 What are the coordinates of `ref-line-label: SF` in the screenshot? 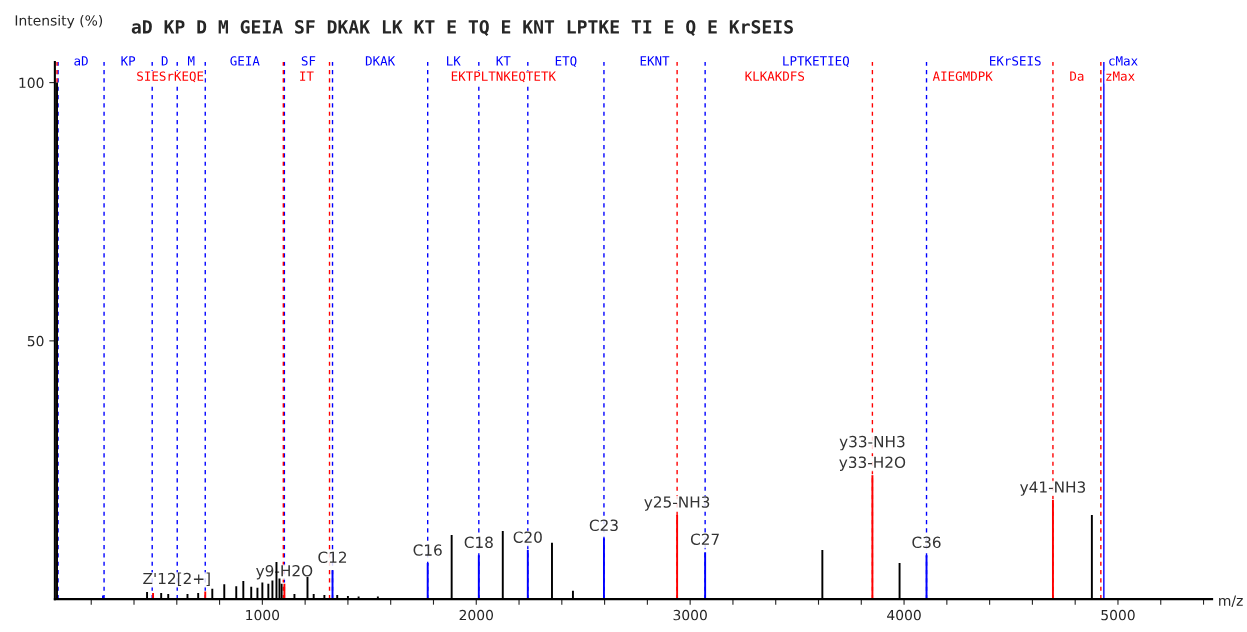 It's located at (308, 61).